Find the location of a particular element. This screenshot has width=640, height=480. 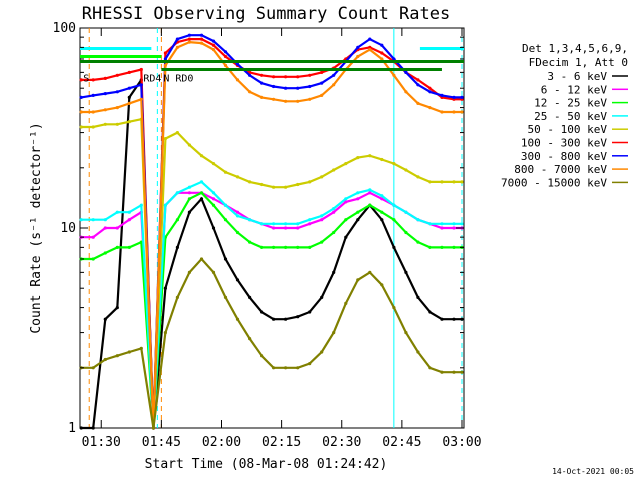

x-axis-label: Start Time (08-Mar-08 01:24:42) is located at coordinates (266, 464).